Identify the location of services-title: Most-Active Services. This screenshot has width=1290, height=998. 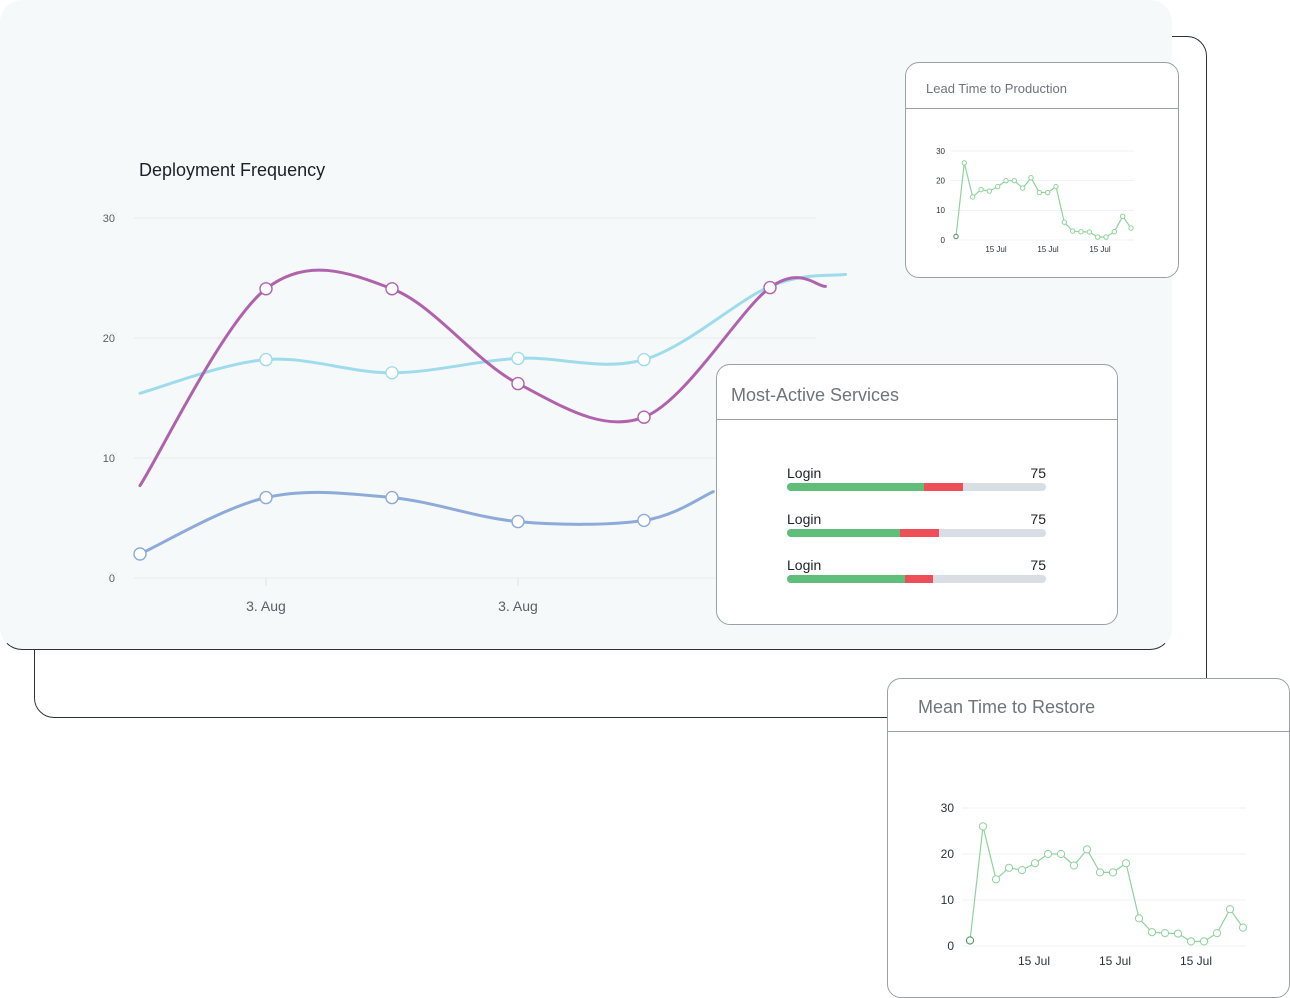
(815, 395).